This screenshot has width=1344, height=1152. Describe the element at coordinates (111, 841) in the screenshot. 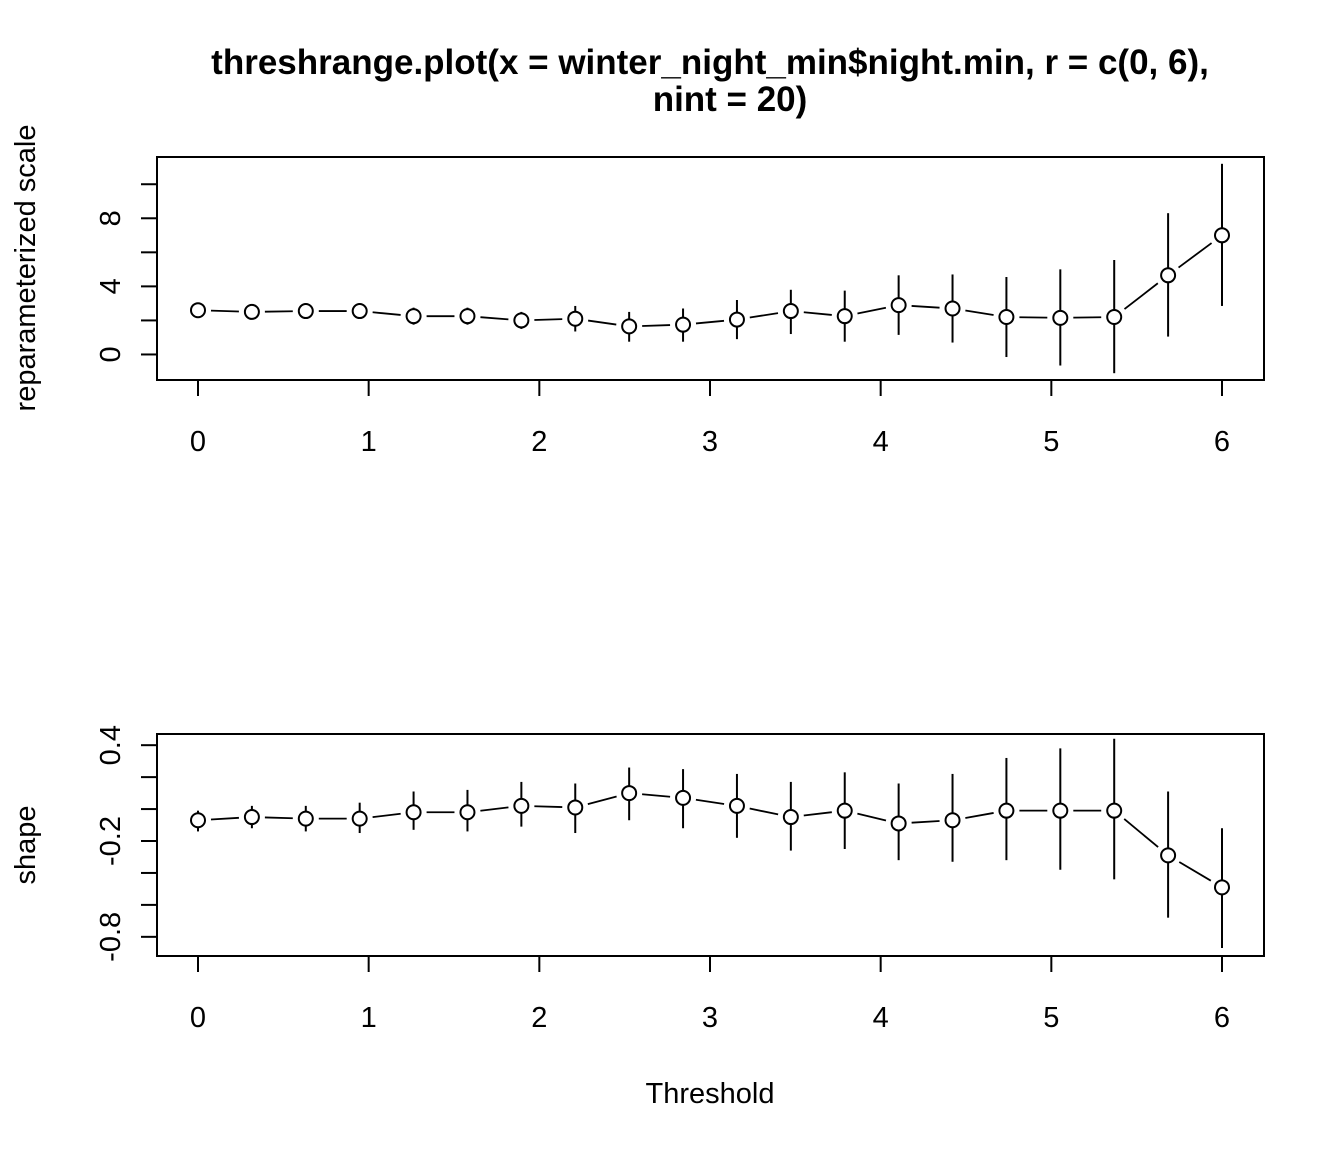

I see `y-tick-label: -0.2` at that location.